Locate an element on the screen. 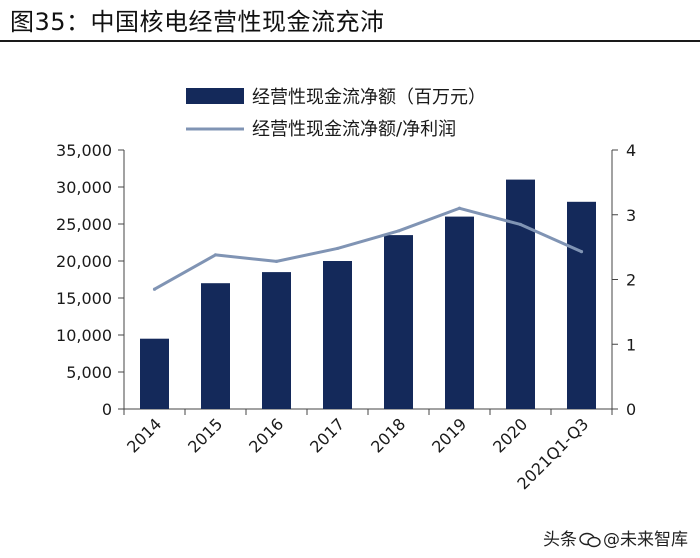 Image resolution: width=700 pixels, height=558 pixels. left-tick-label: 20,000 is located at coordinates (84, 261).